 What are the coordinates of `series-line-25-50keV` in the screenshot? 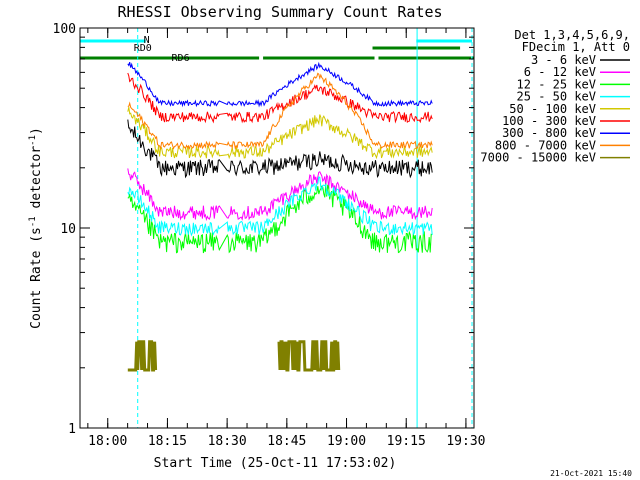 It's located at (280, 206).